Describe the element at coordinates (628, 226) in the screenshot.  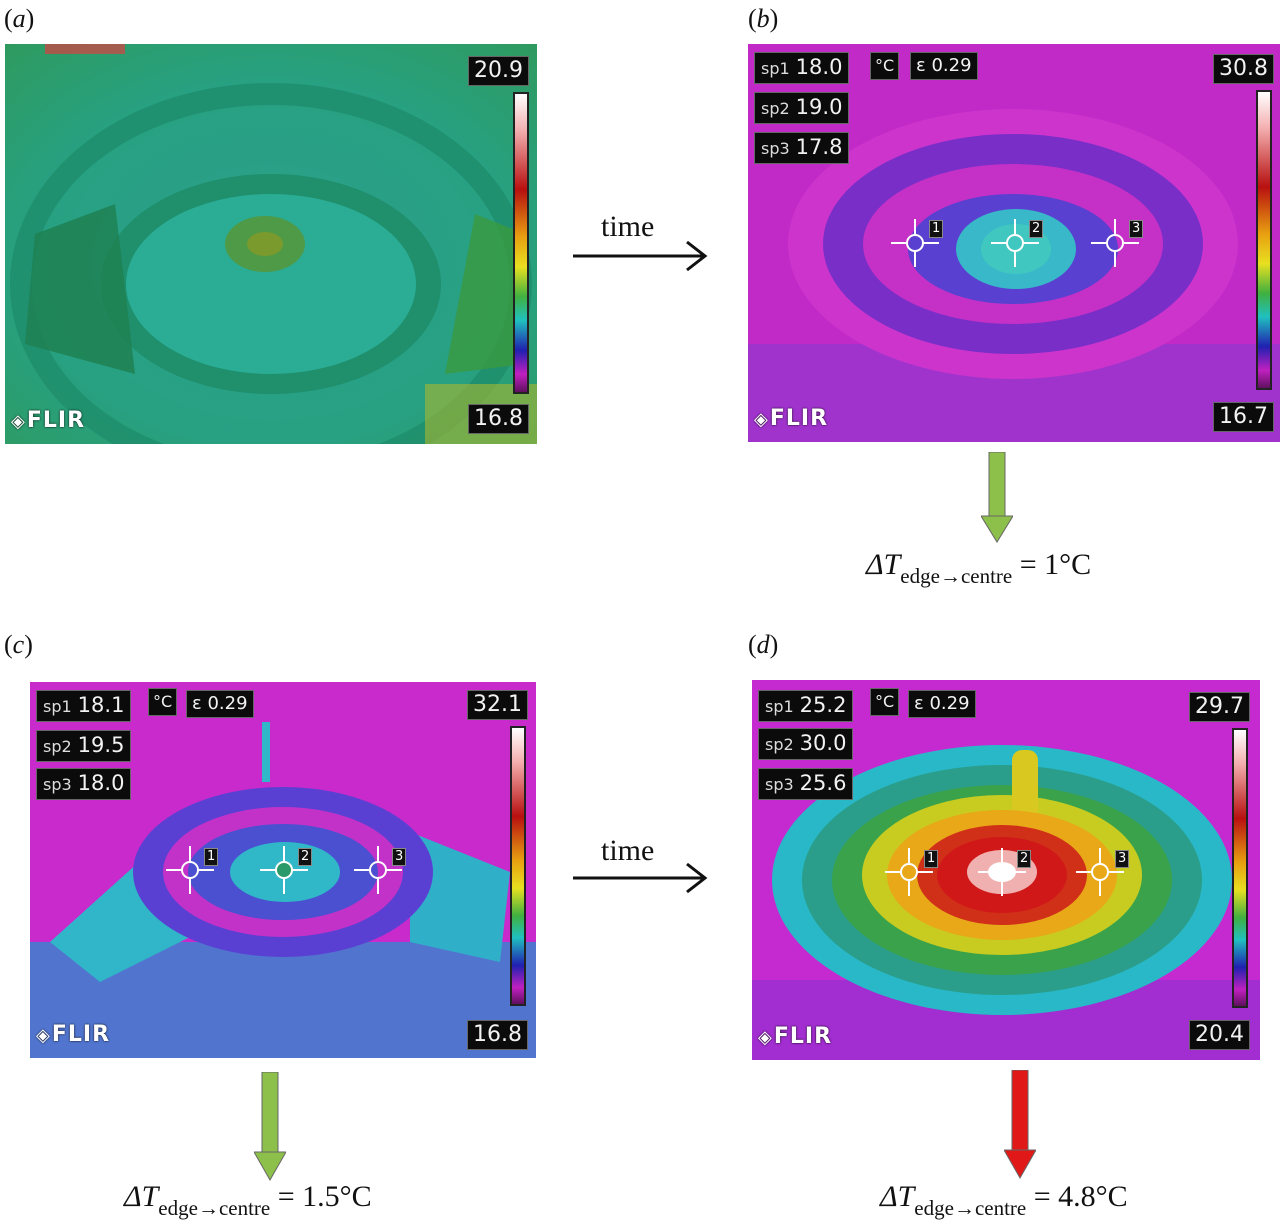
I see `time-label-top: time` at that location.